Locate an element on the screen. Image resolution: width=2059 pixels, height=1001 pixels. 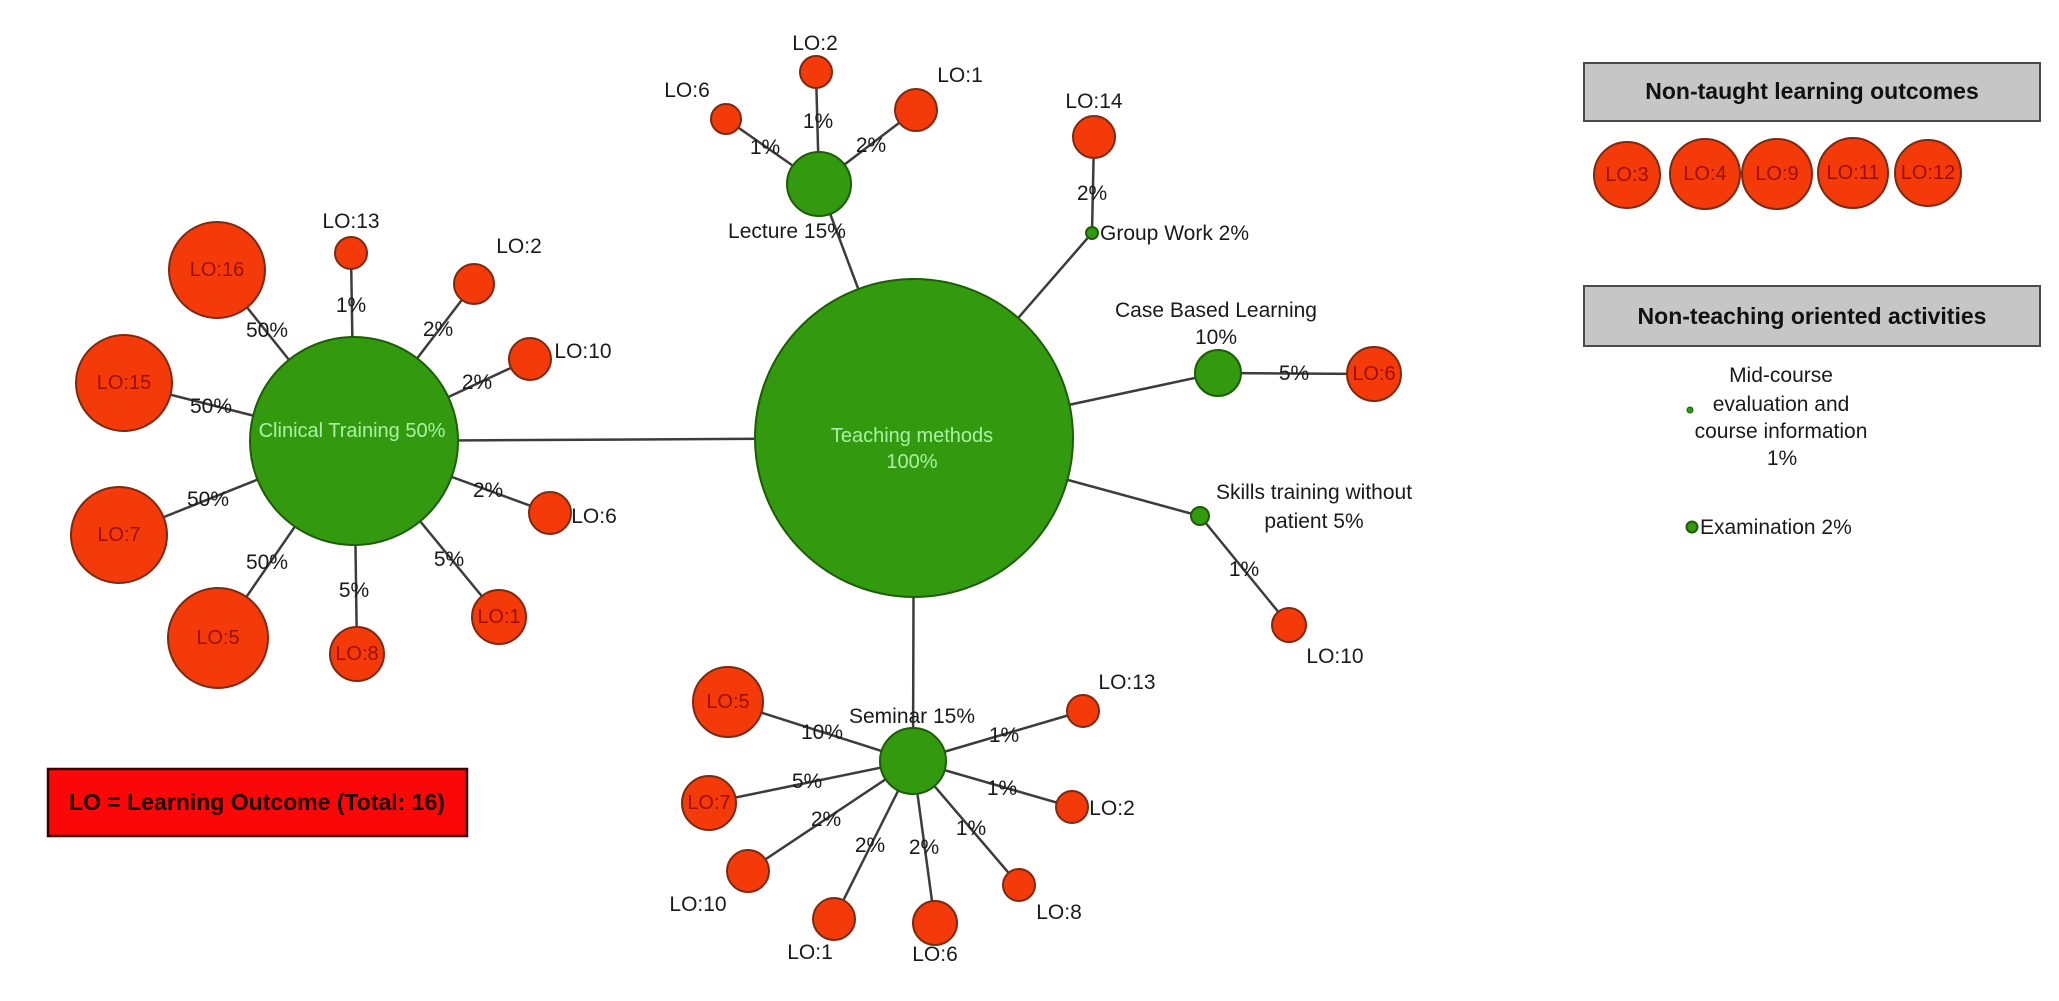
svg-text: Seminar 15% is located at coordinates (912, 716).